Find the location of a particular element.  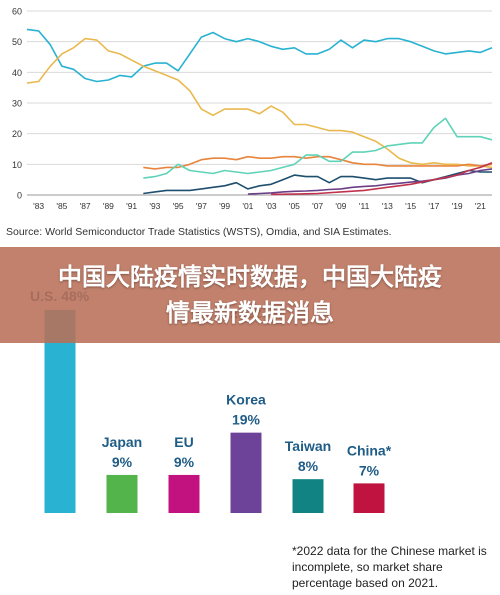

bar-label-3: Korea 19% is located at coordinates (246, 410).